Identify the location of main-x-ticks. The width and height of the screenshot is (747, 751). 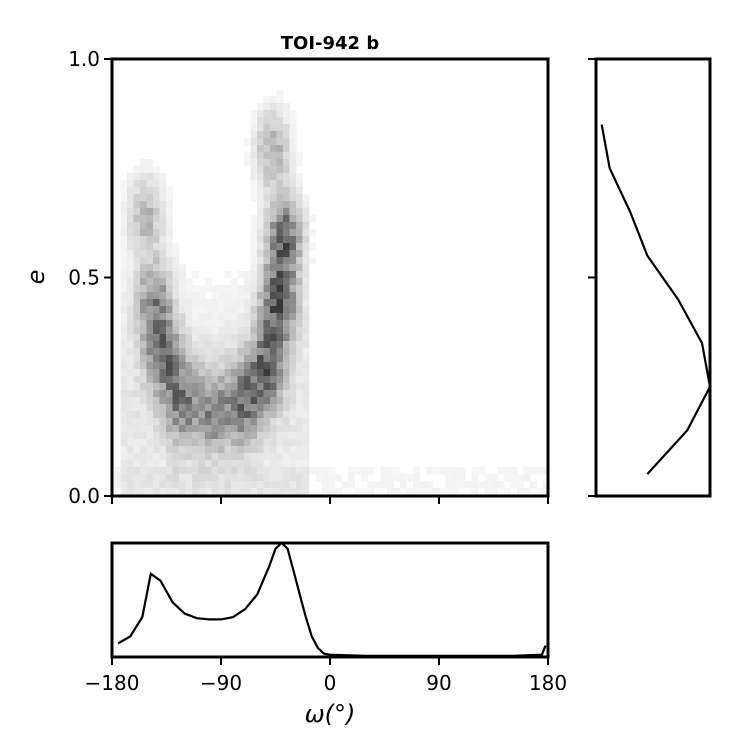
(330, 500).